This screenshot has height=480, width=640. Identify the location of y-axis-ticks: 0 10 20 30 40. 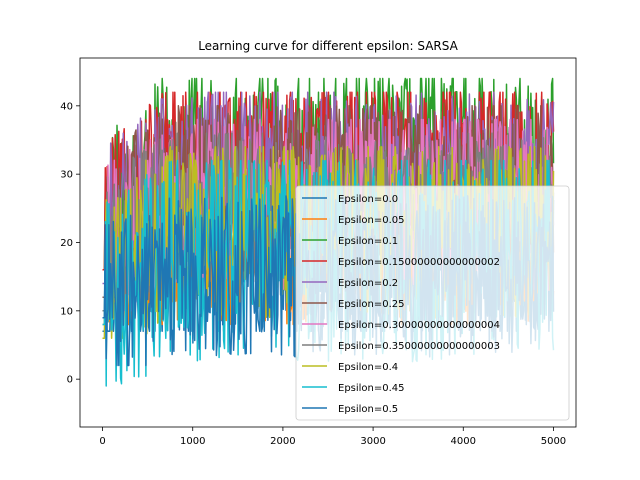
(70, 243).